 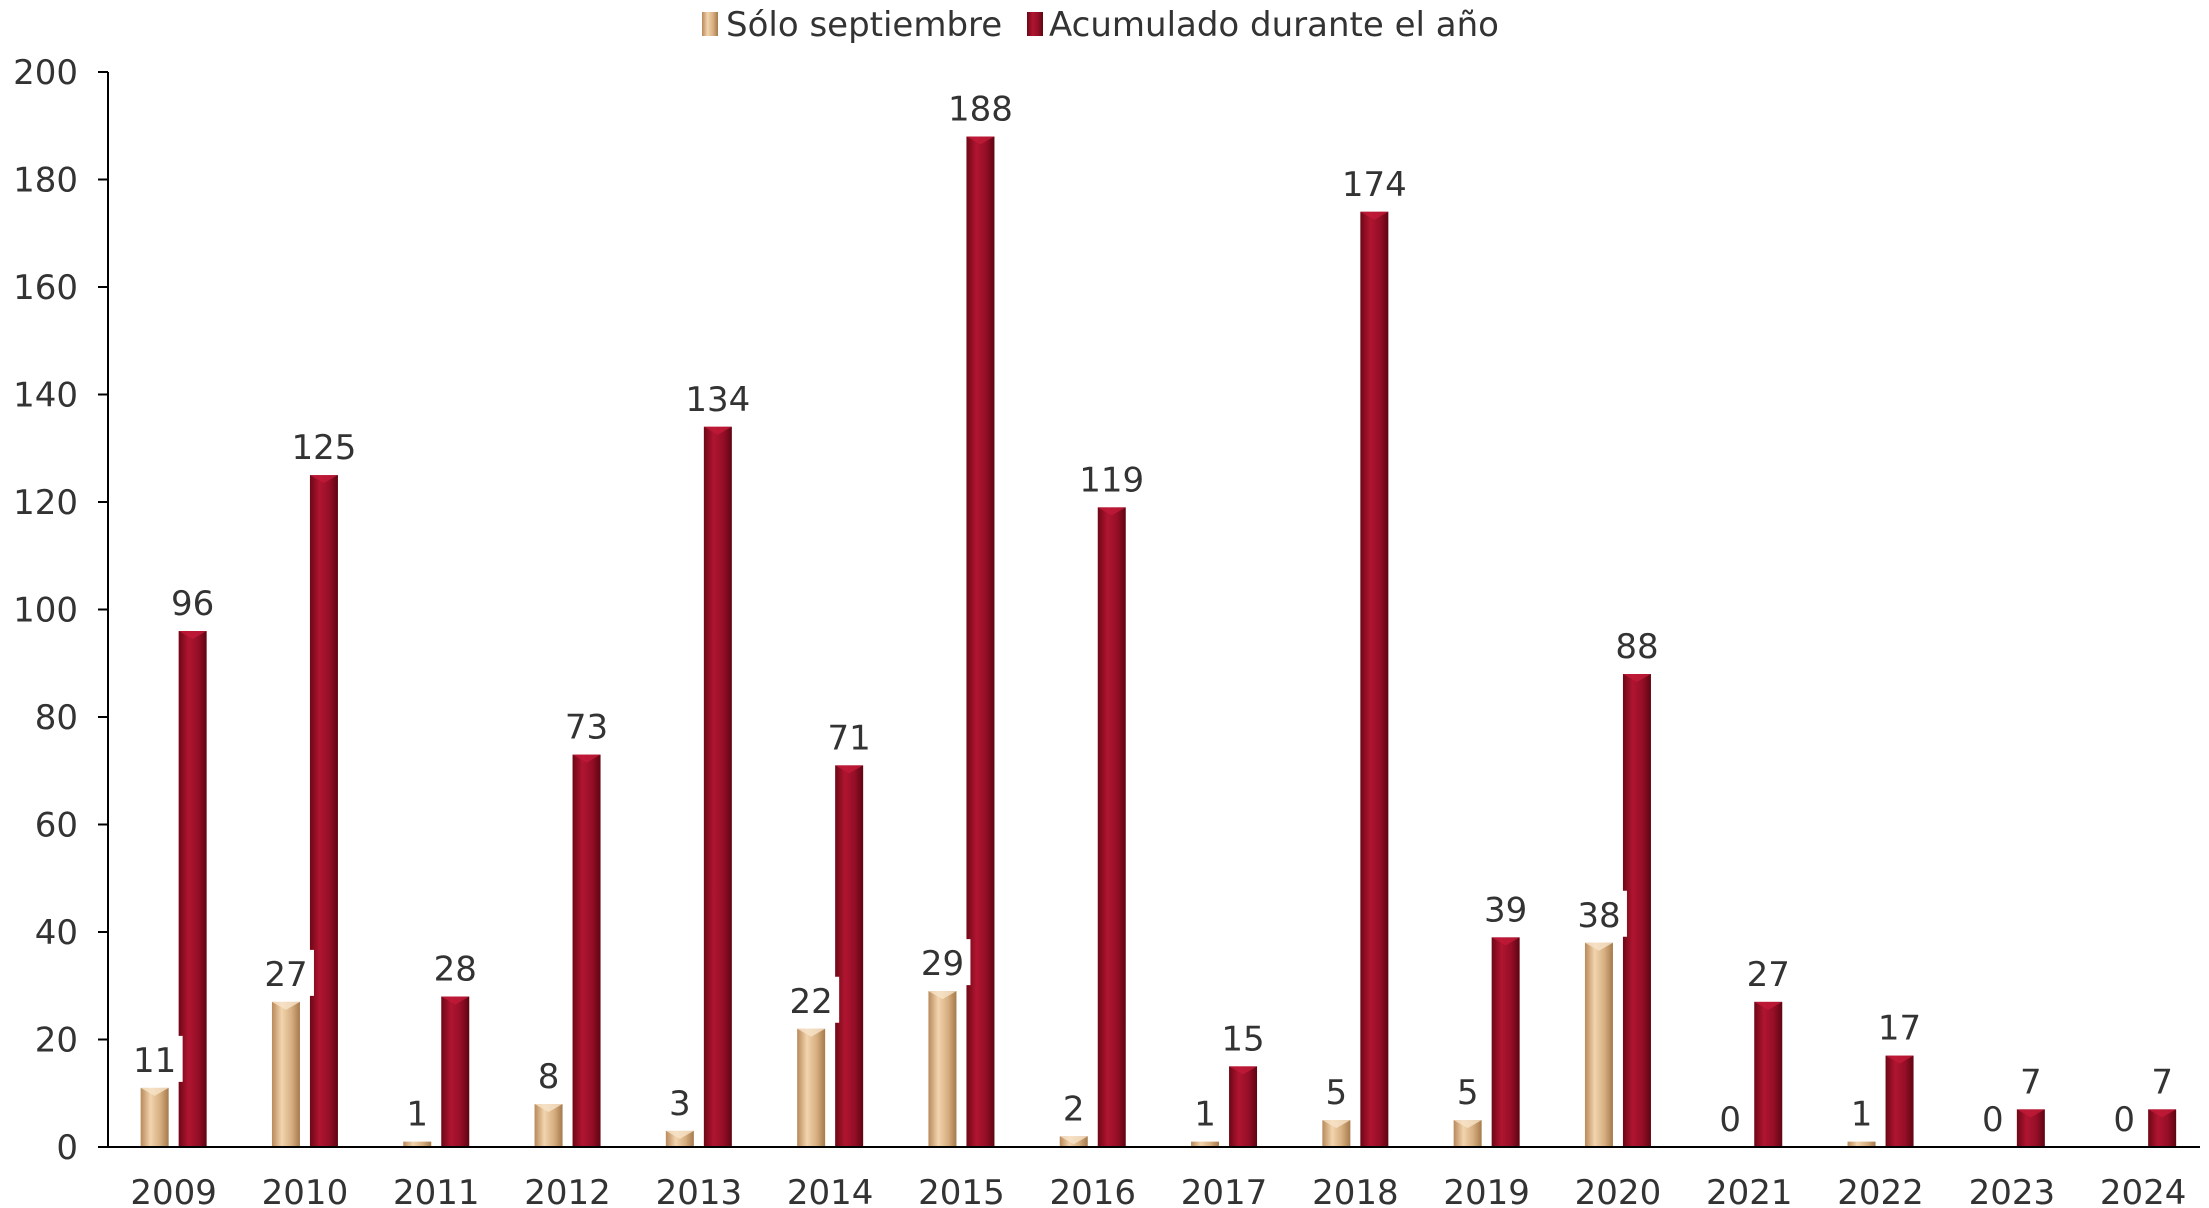 What do you see at coordinates (980, 110) in the screenshot?
I see `data-label-acumulado: 188` at bounding box center [980, 110].